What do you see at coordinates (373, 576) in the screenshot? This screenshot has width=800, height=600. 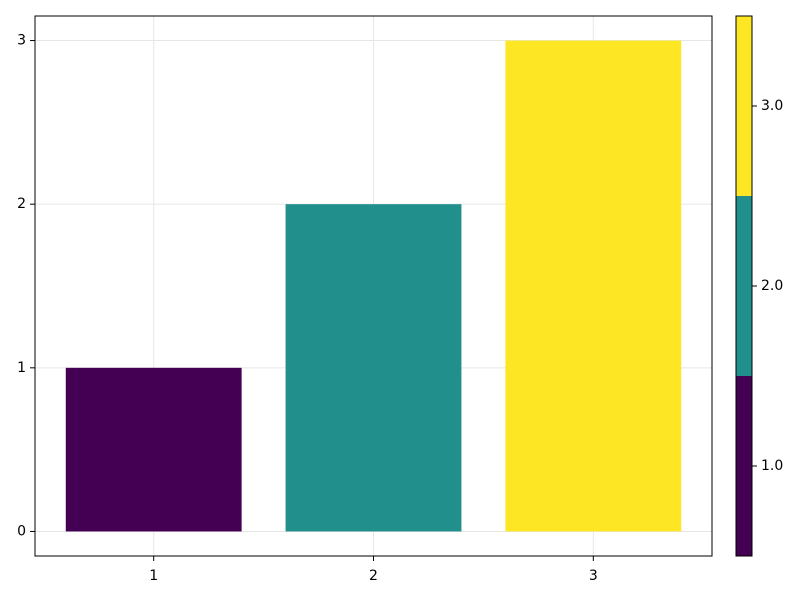 I see `x-tick-label: 2` at bounding box center [373, 576].